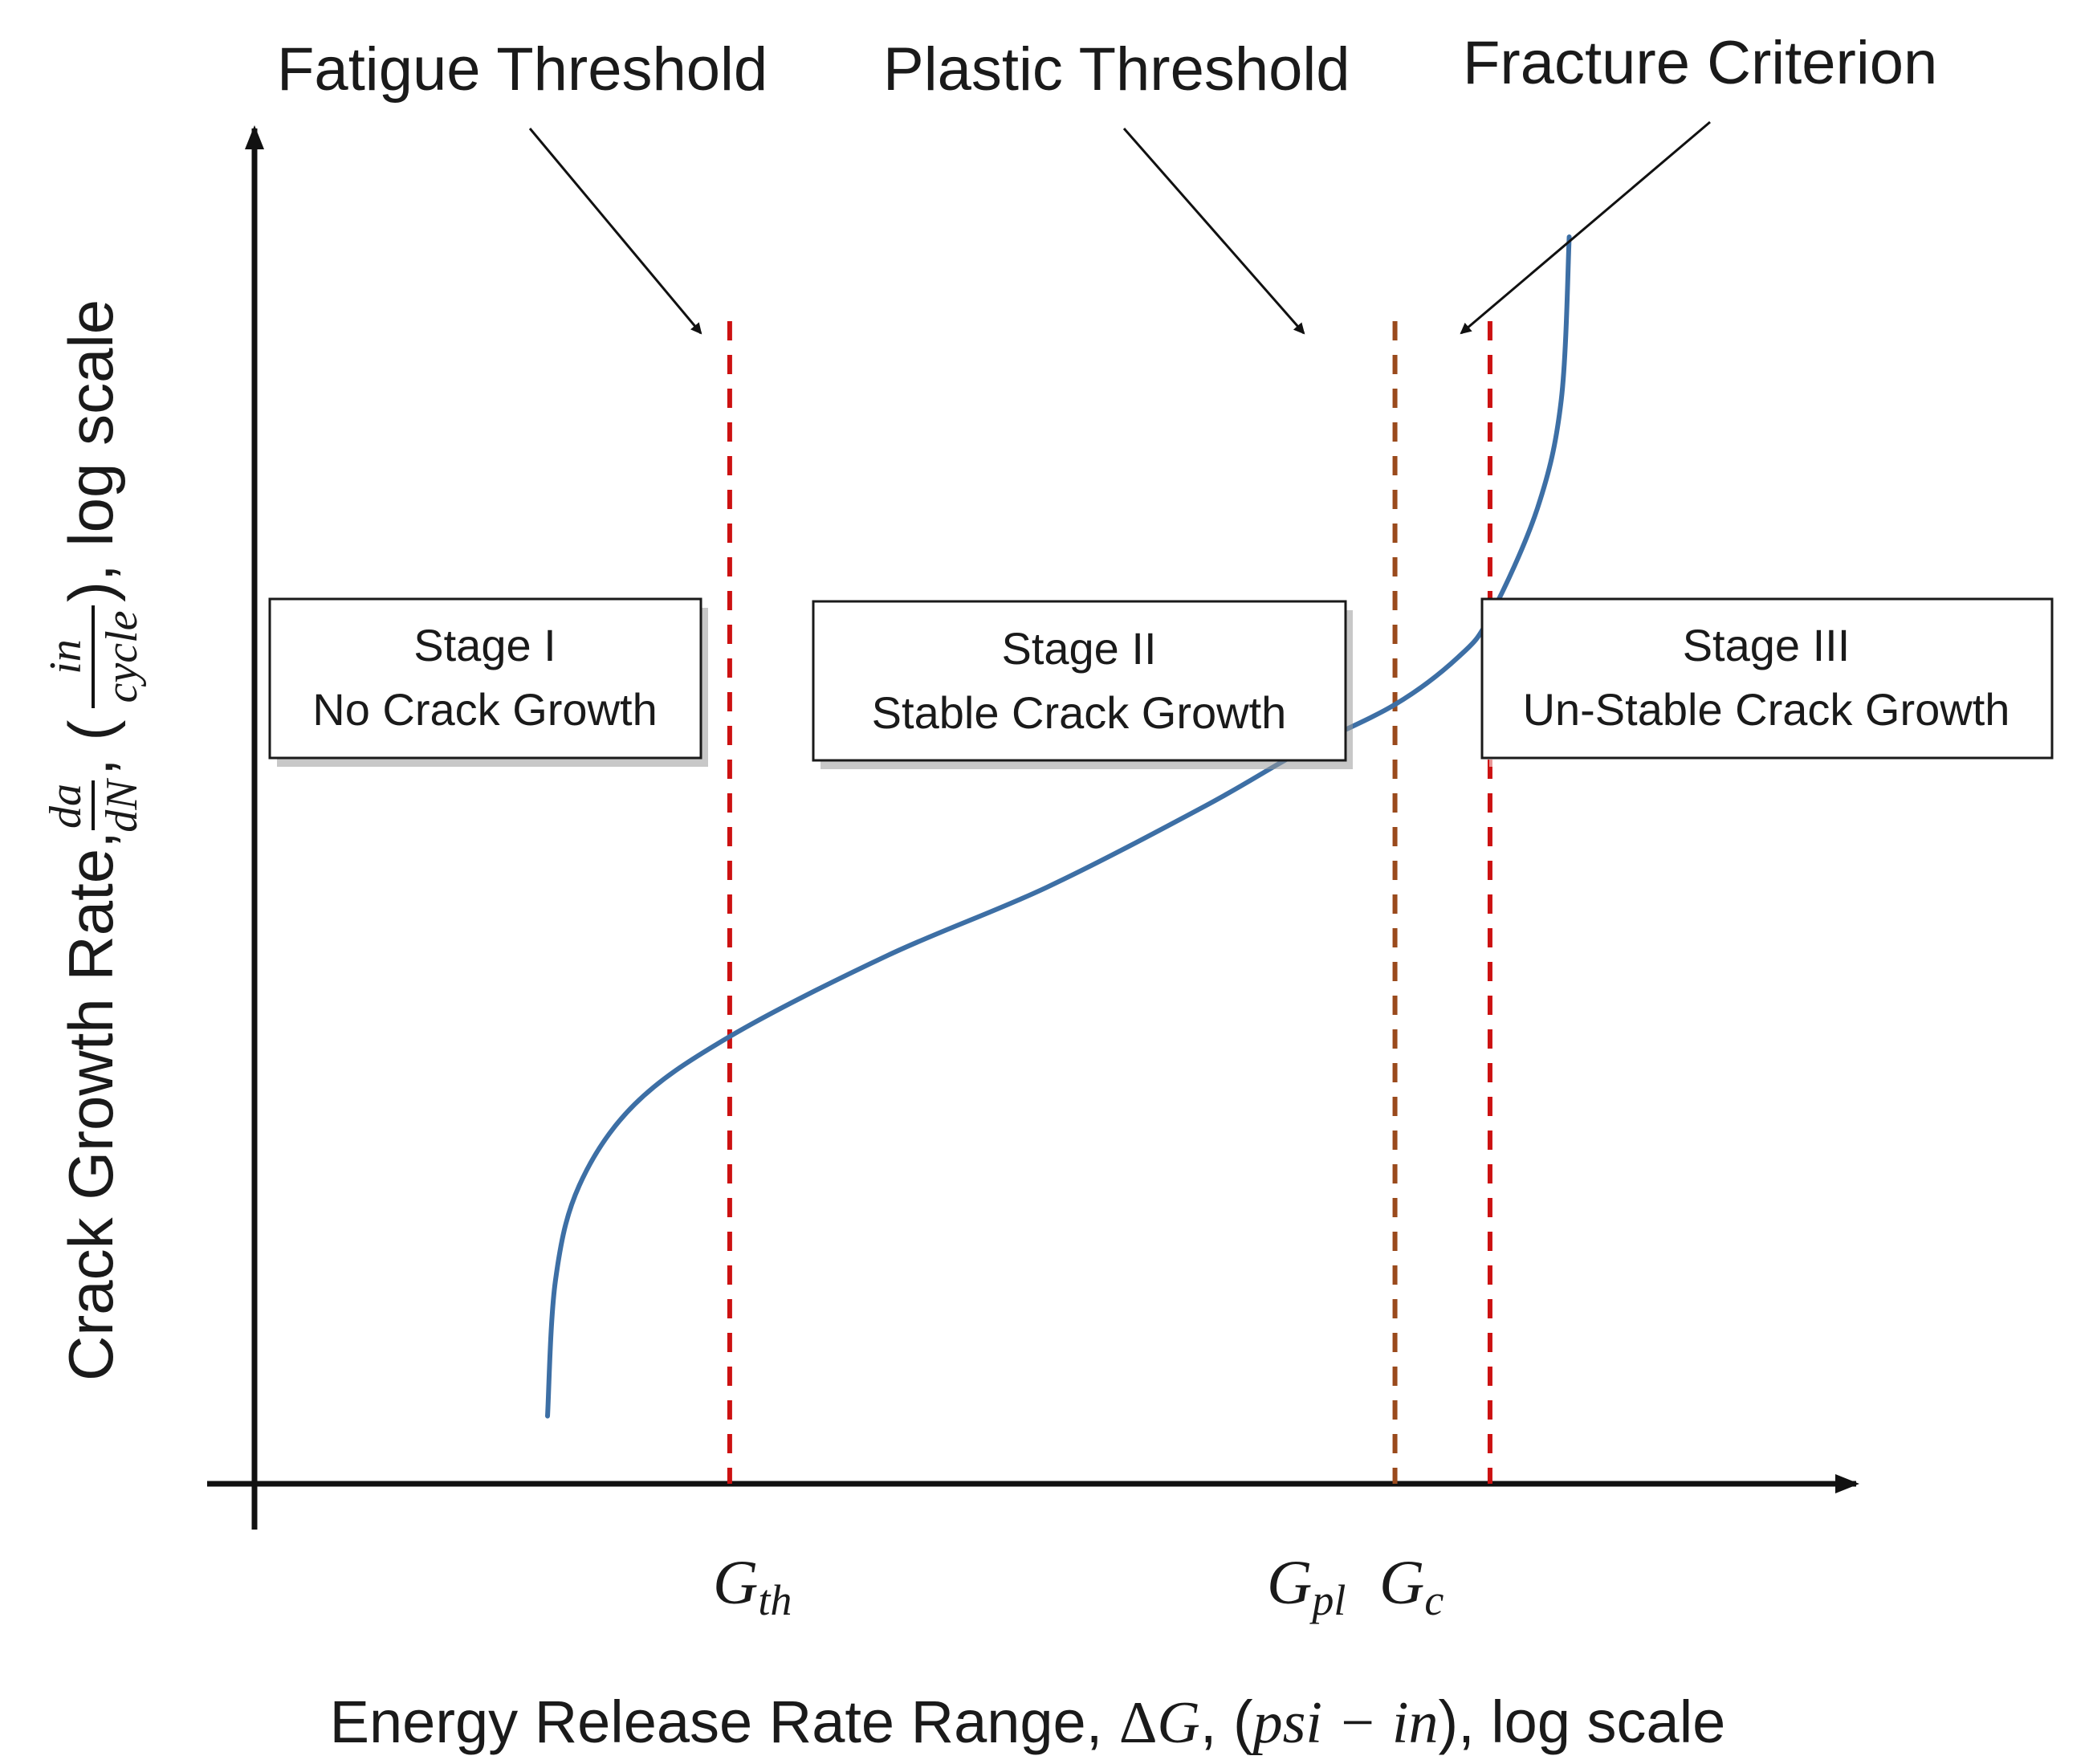 The height and width of the screenshot is (1764, 2093). Describe the element at coordinates (66, 806) in the screenshot. I see `y-frac1-num: da` at that location.